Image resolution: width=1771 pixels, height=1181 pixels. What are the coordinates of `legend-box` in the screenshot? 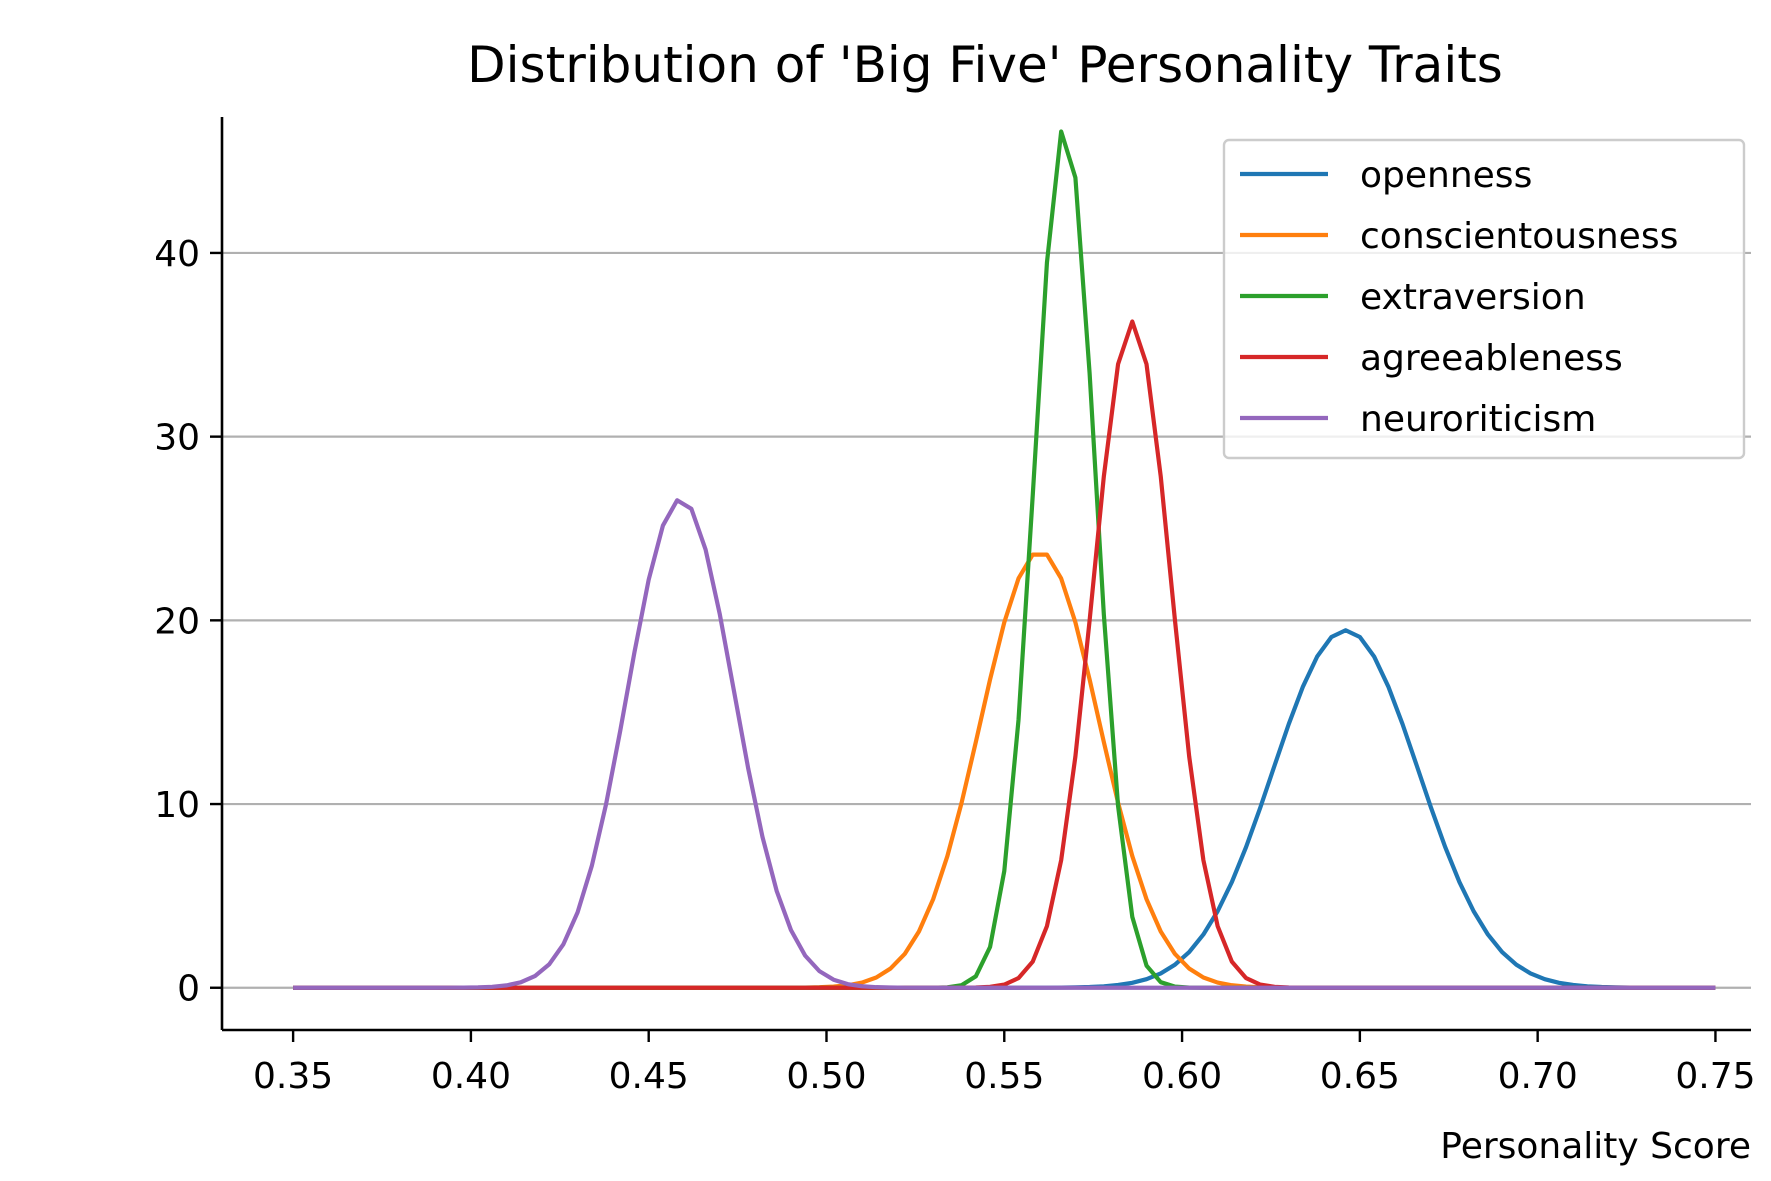 It's located at (1484, 299).